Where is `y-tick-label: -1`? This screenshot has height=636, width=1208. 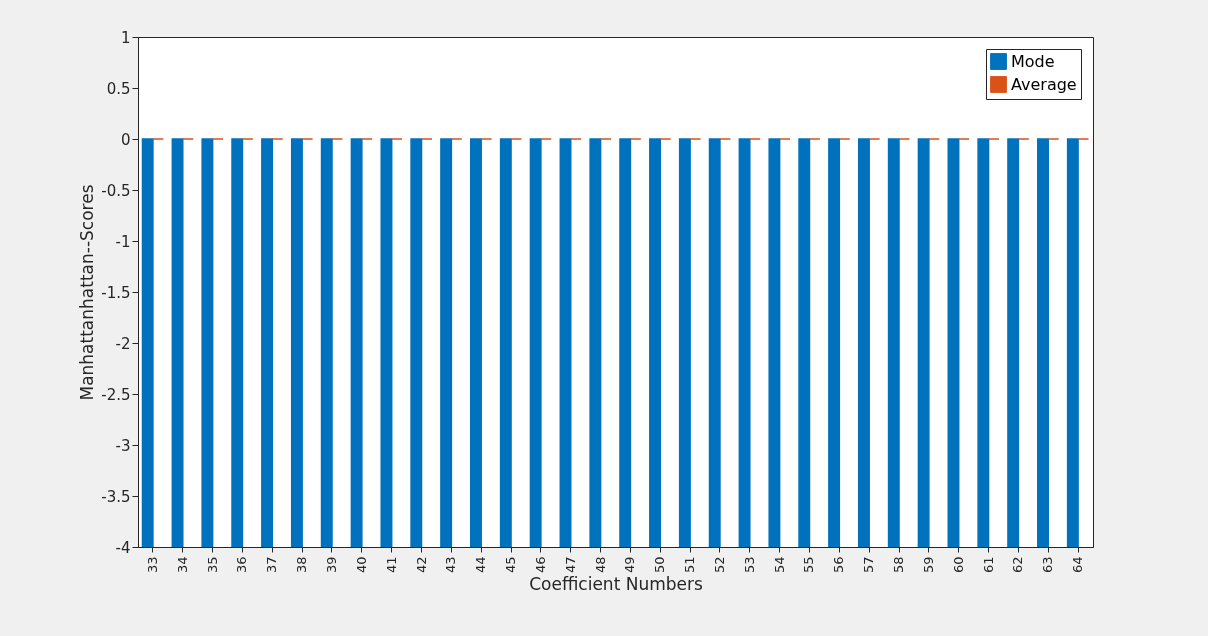 y-tick-label: -1 is located at coordinates (123, 241).